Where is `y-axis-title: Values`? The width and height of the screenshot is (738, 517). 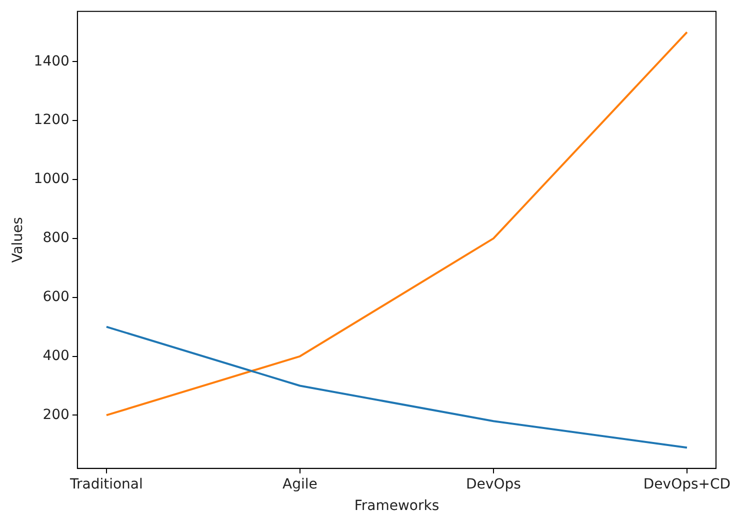
y-axis-title: Values is located at coordinates (18, 240).